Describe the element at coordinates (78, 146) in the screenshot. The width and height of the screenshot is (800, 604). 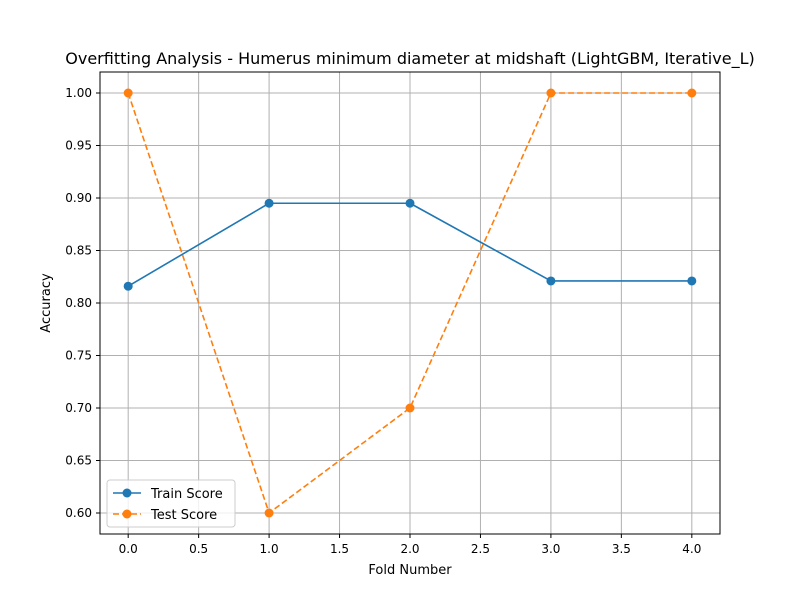
I see `y-tick-label: 0.95` at that location.